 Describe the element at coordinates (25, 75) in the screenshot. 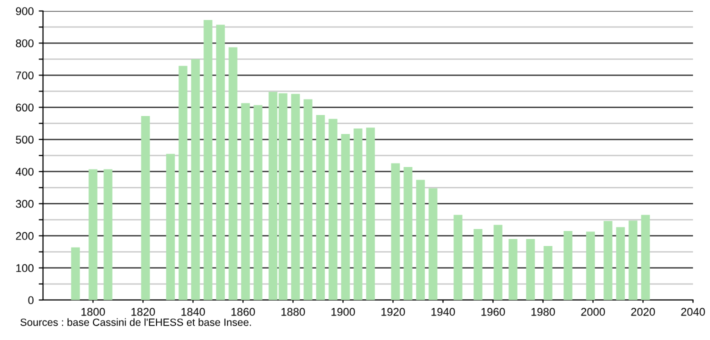

I see `y-tick-label: 700` at that location.